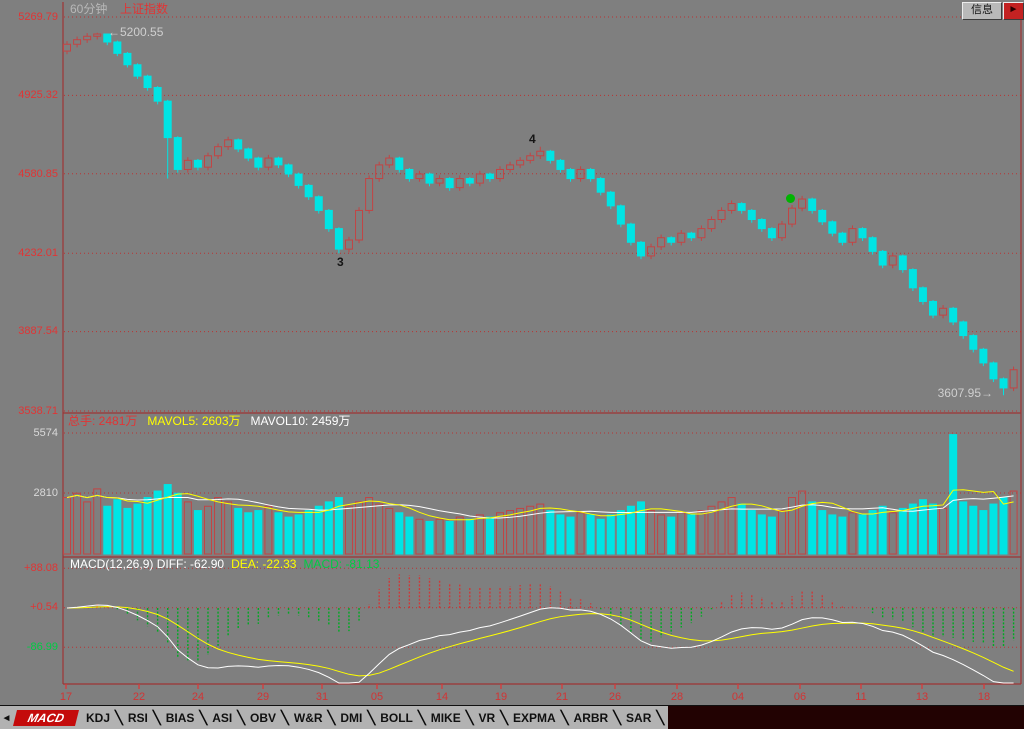  Describe the element at coordinates (6, 718) in the screenshot. I see `tab-scroll-left-icon: ◄` at that location.